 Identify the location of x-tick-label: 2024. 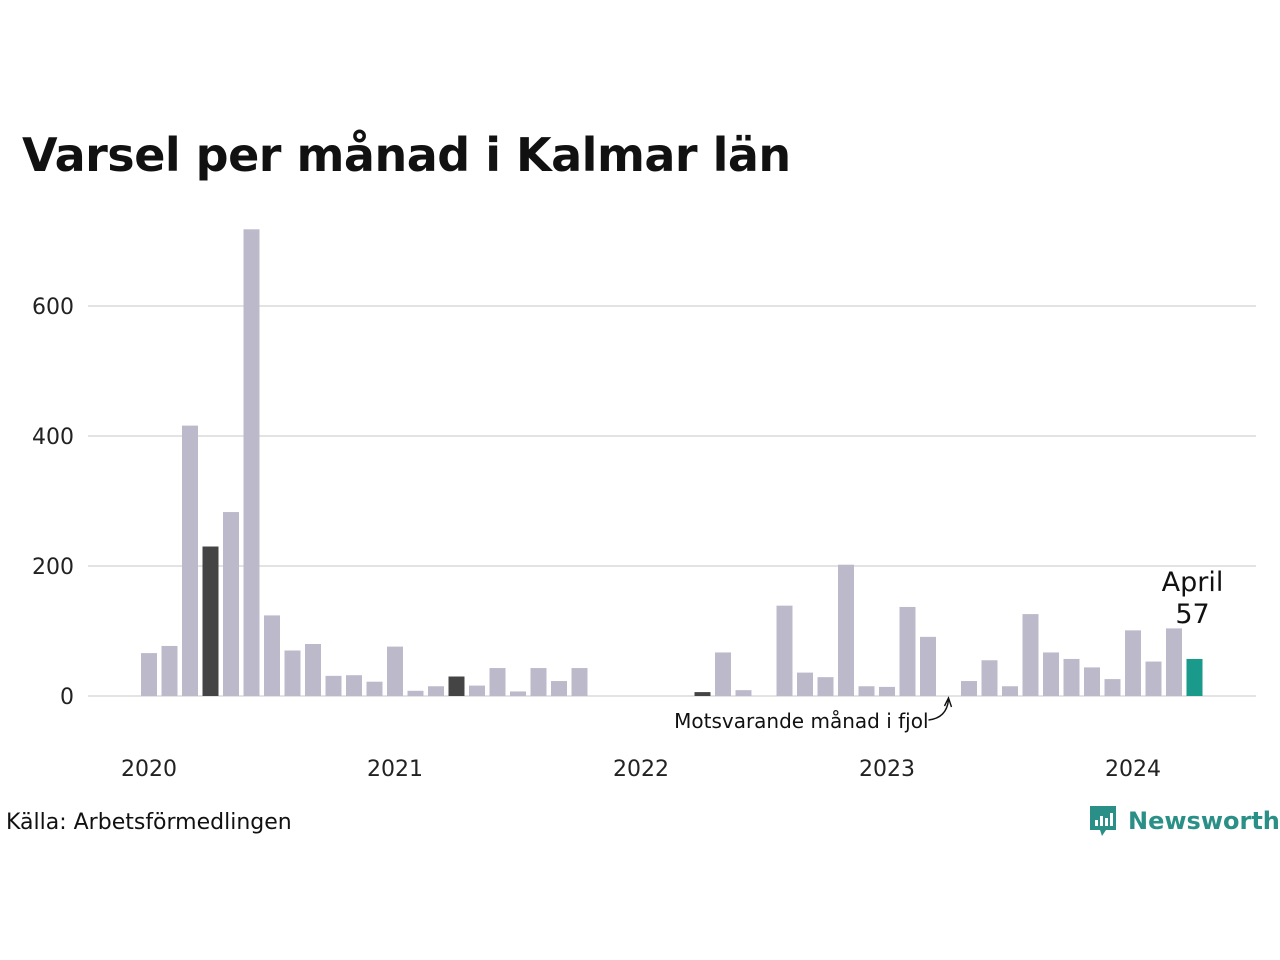
(1133, 769).